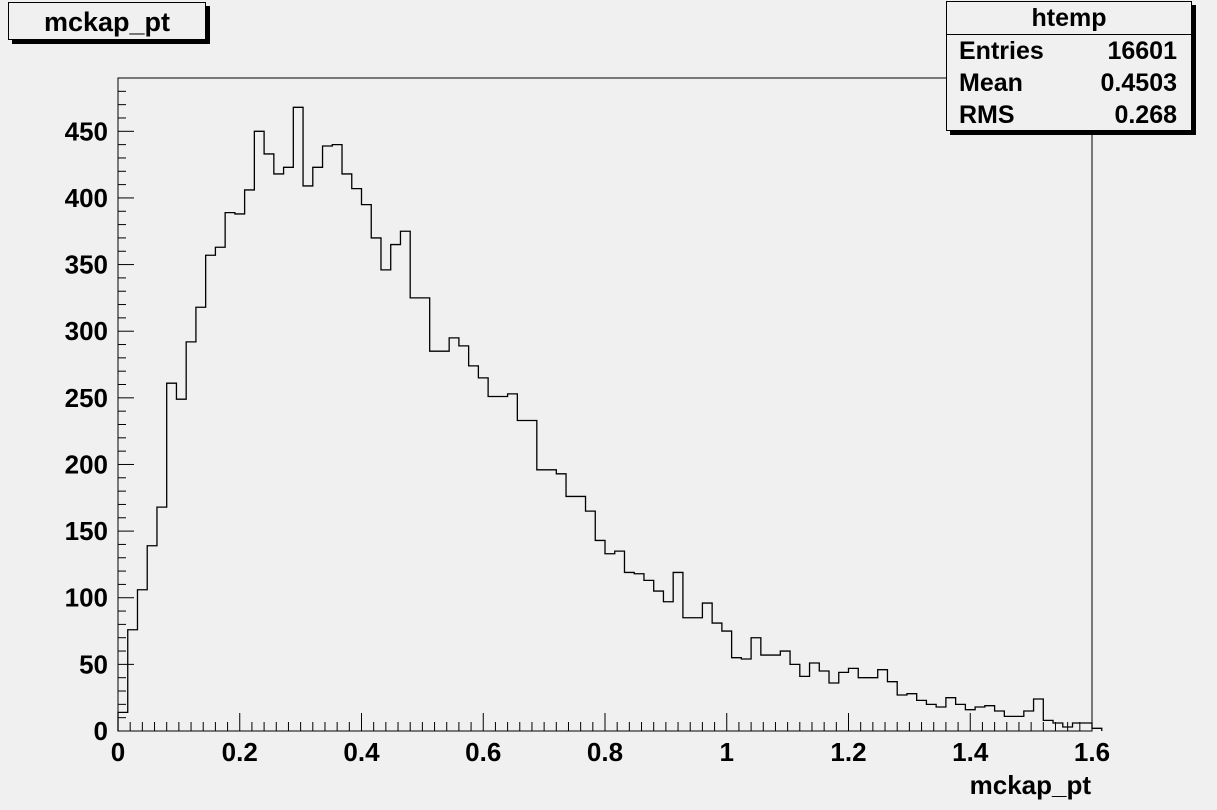  Describe the element at coordinates (118, 752) in the screenshot. I see `x-tick-label: 0` at that location.